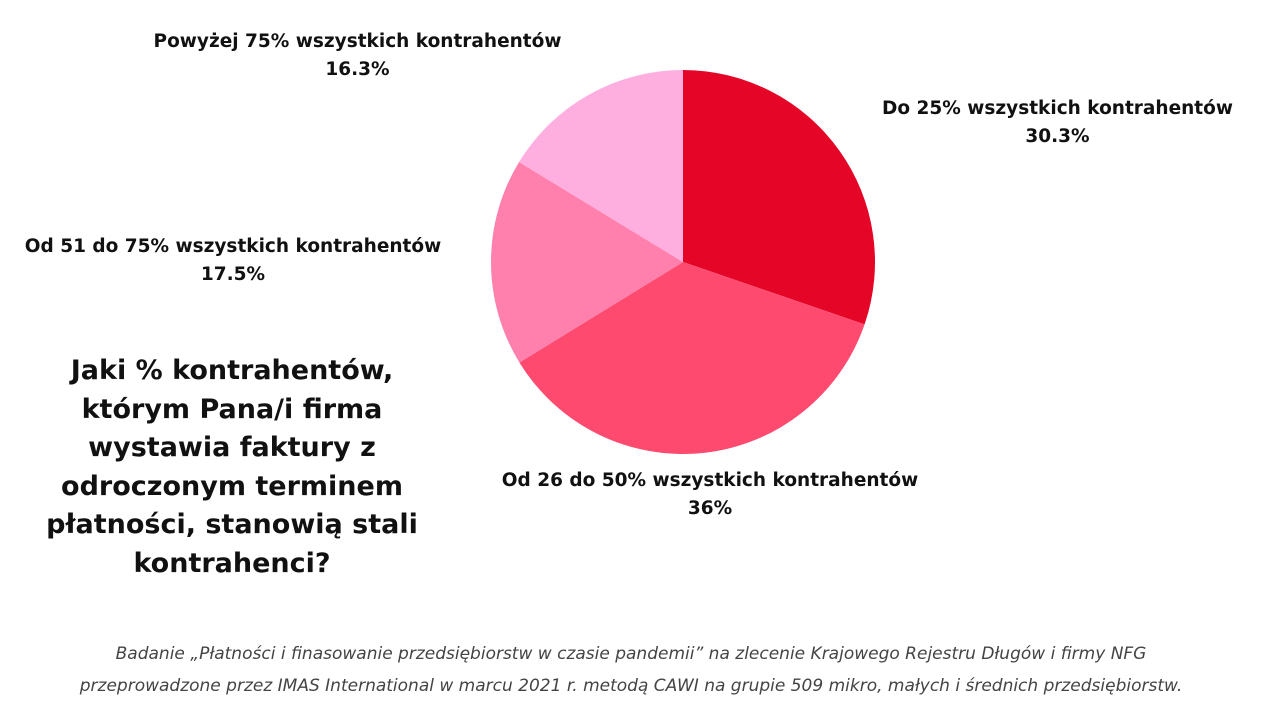 The image size is (1262, 710). I want to click on slice-label-value: 17.5%, so click(233, 274).